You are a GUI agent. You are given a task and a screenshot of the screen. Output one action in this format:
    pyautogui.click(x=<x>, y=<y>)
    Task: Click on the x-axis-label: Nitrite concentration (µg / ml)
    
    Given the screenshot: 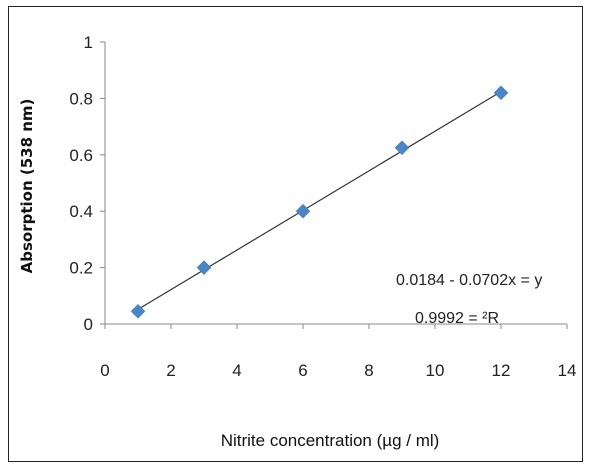 What is the action you would take?
    pyautogui.click(x=330, y=440)
    